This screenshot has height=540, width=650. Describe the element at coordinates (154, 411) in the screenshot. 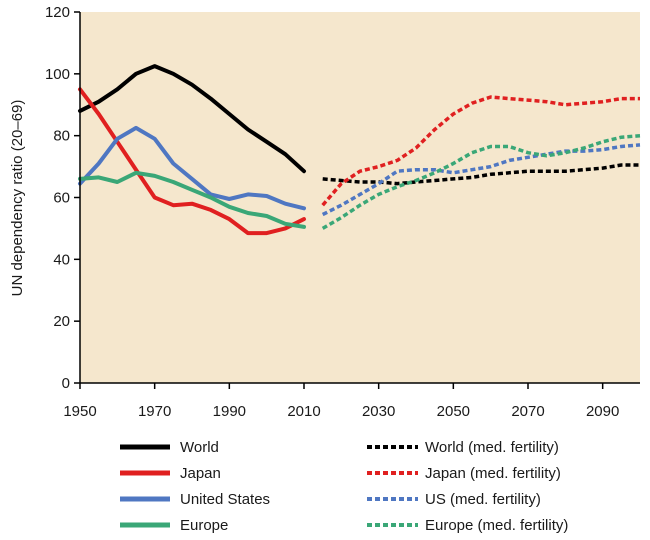

I see `x-tick-label: 1970` at that location.